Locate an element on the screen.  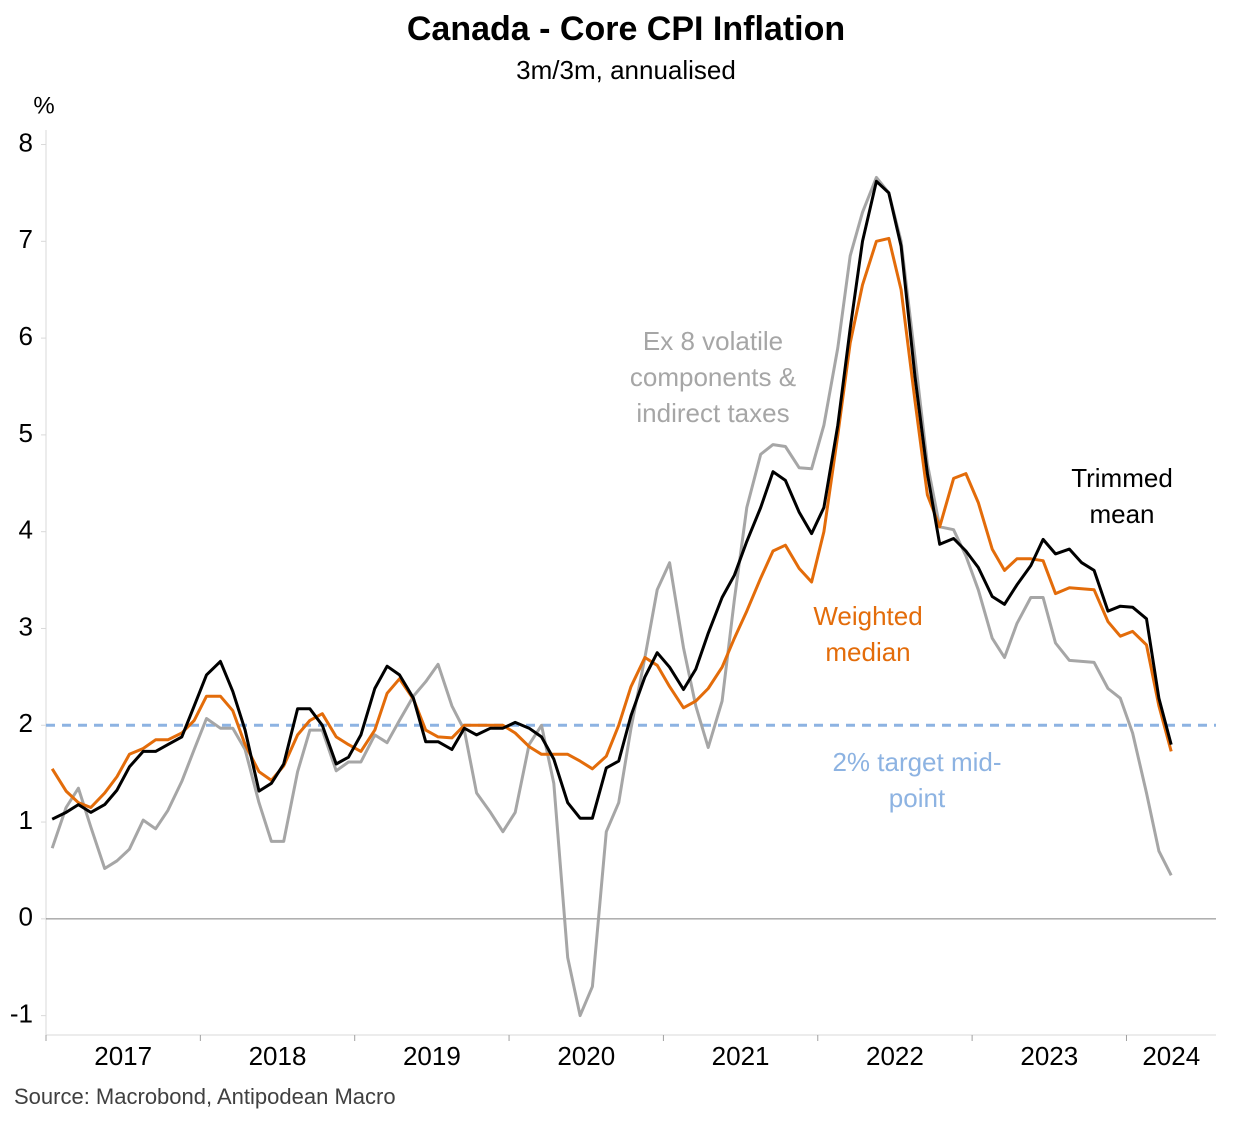
chart-subtitle: 3m/3m, annualised is located at coordinates (626, 70).